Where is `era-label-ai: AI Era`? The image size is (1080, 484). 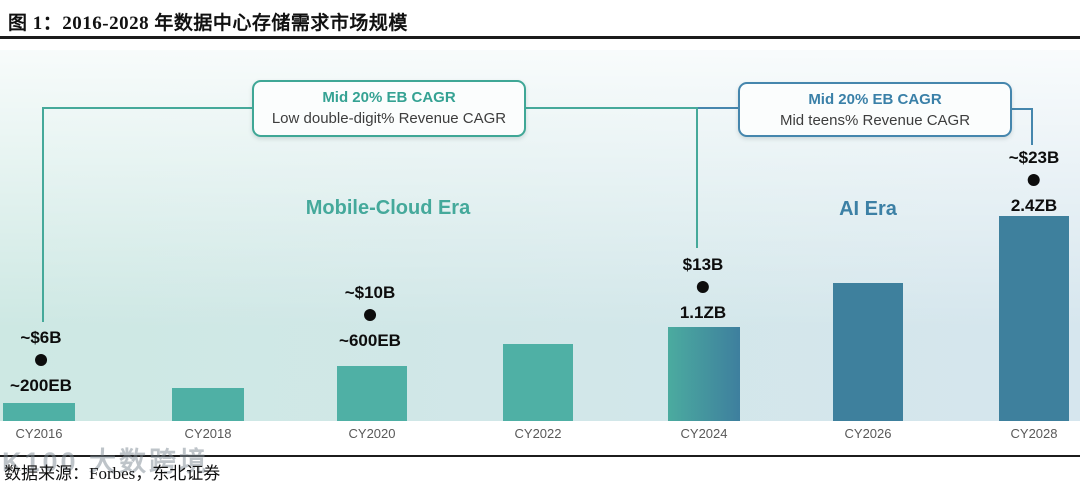 era-label-ai: AI Era is located at coordinates (868, 209).